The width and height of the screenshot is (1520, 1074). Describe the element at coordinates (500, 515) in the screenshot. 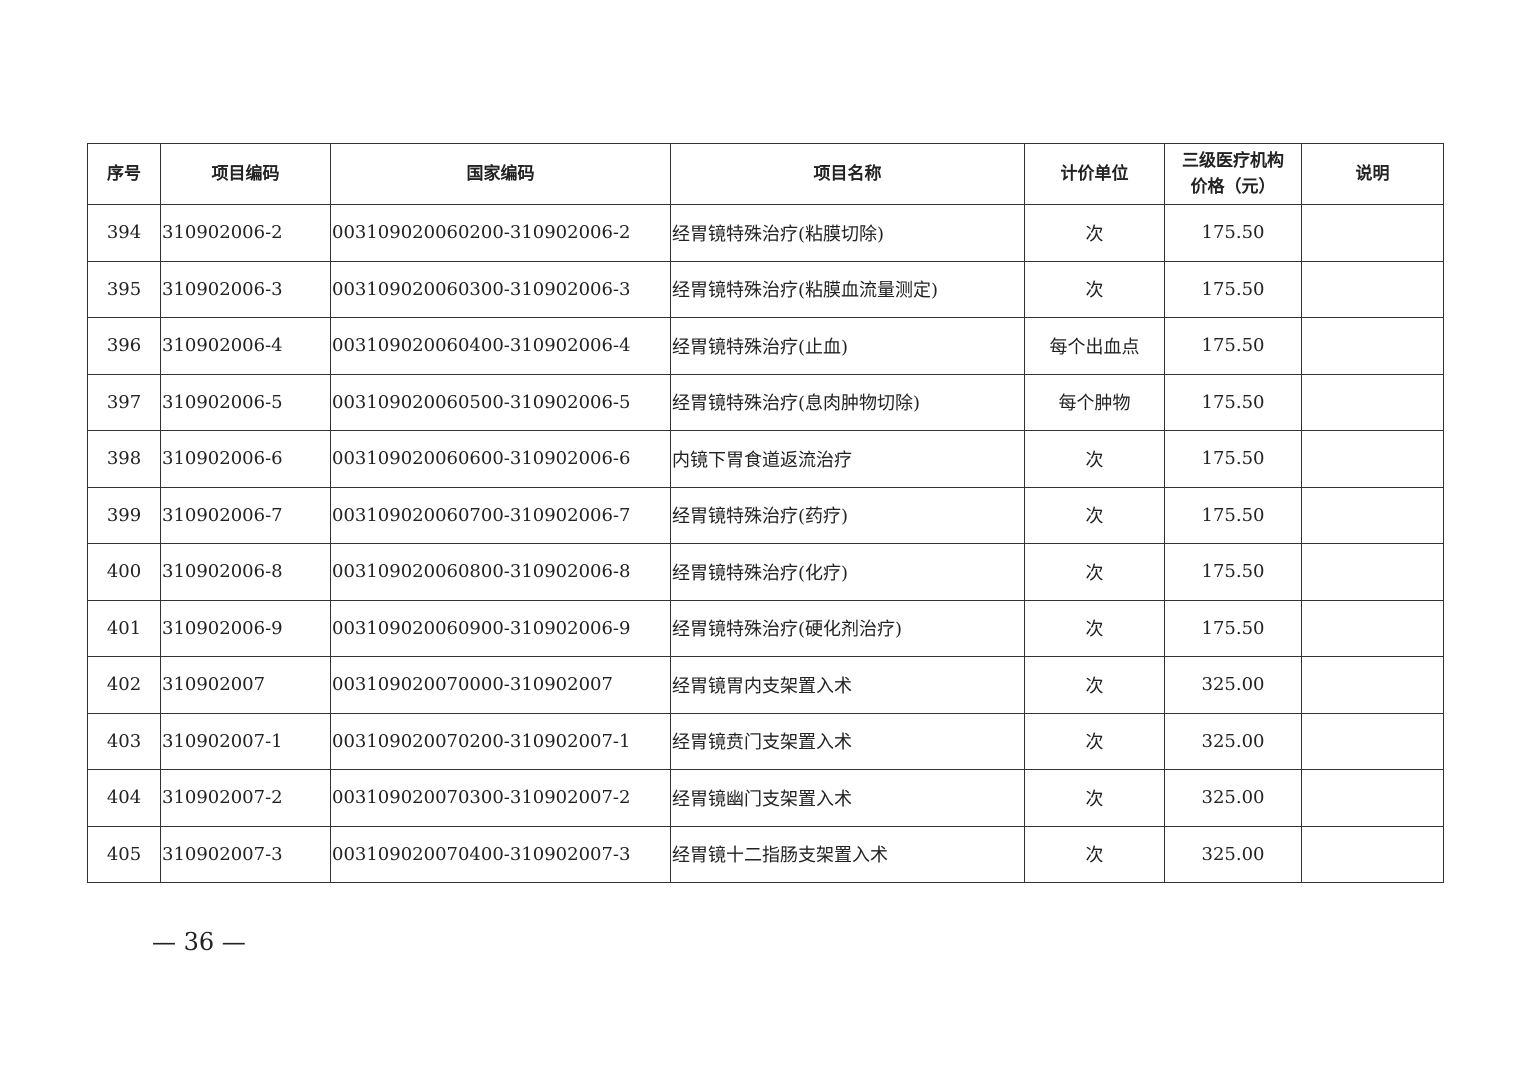

I see `cell-national-code: 003109020060700-310902006-7` at that location.